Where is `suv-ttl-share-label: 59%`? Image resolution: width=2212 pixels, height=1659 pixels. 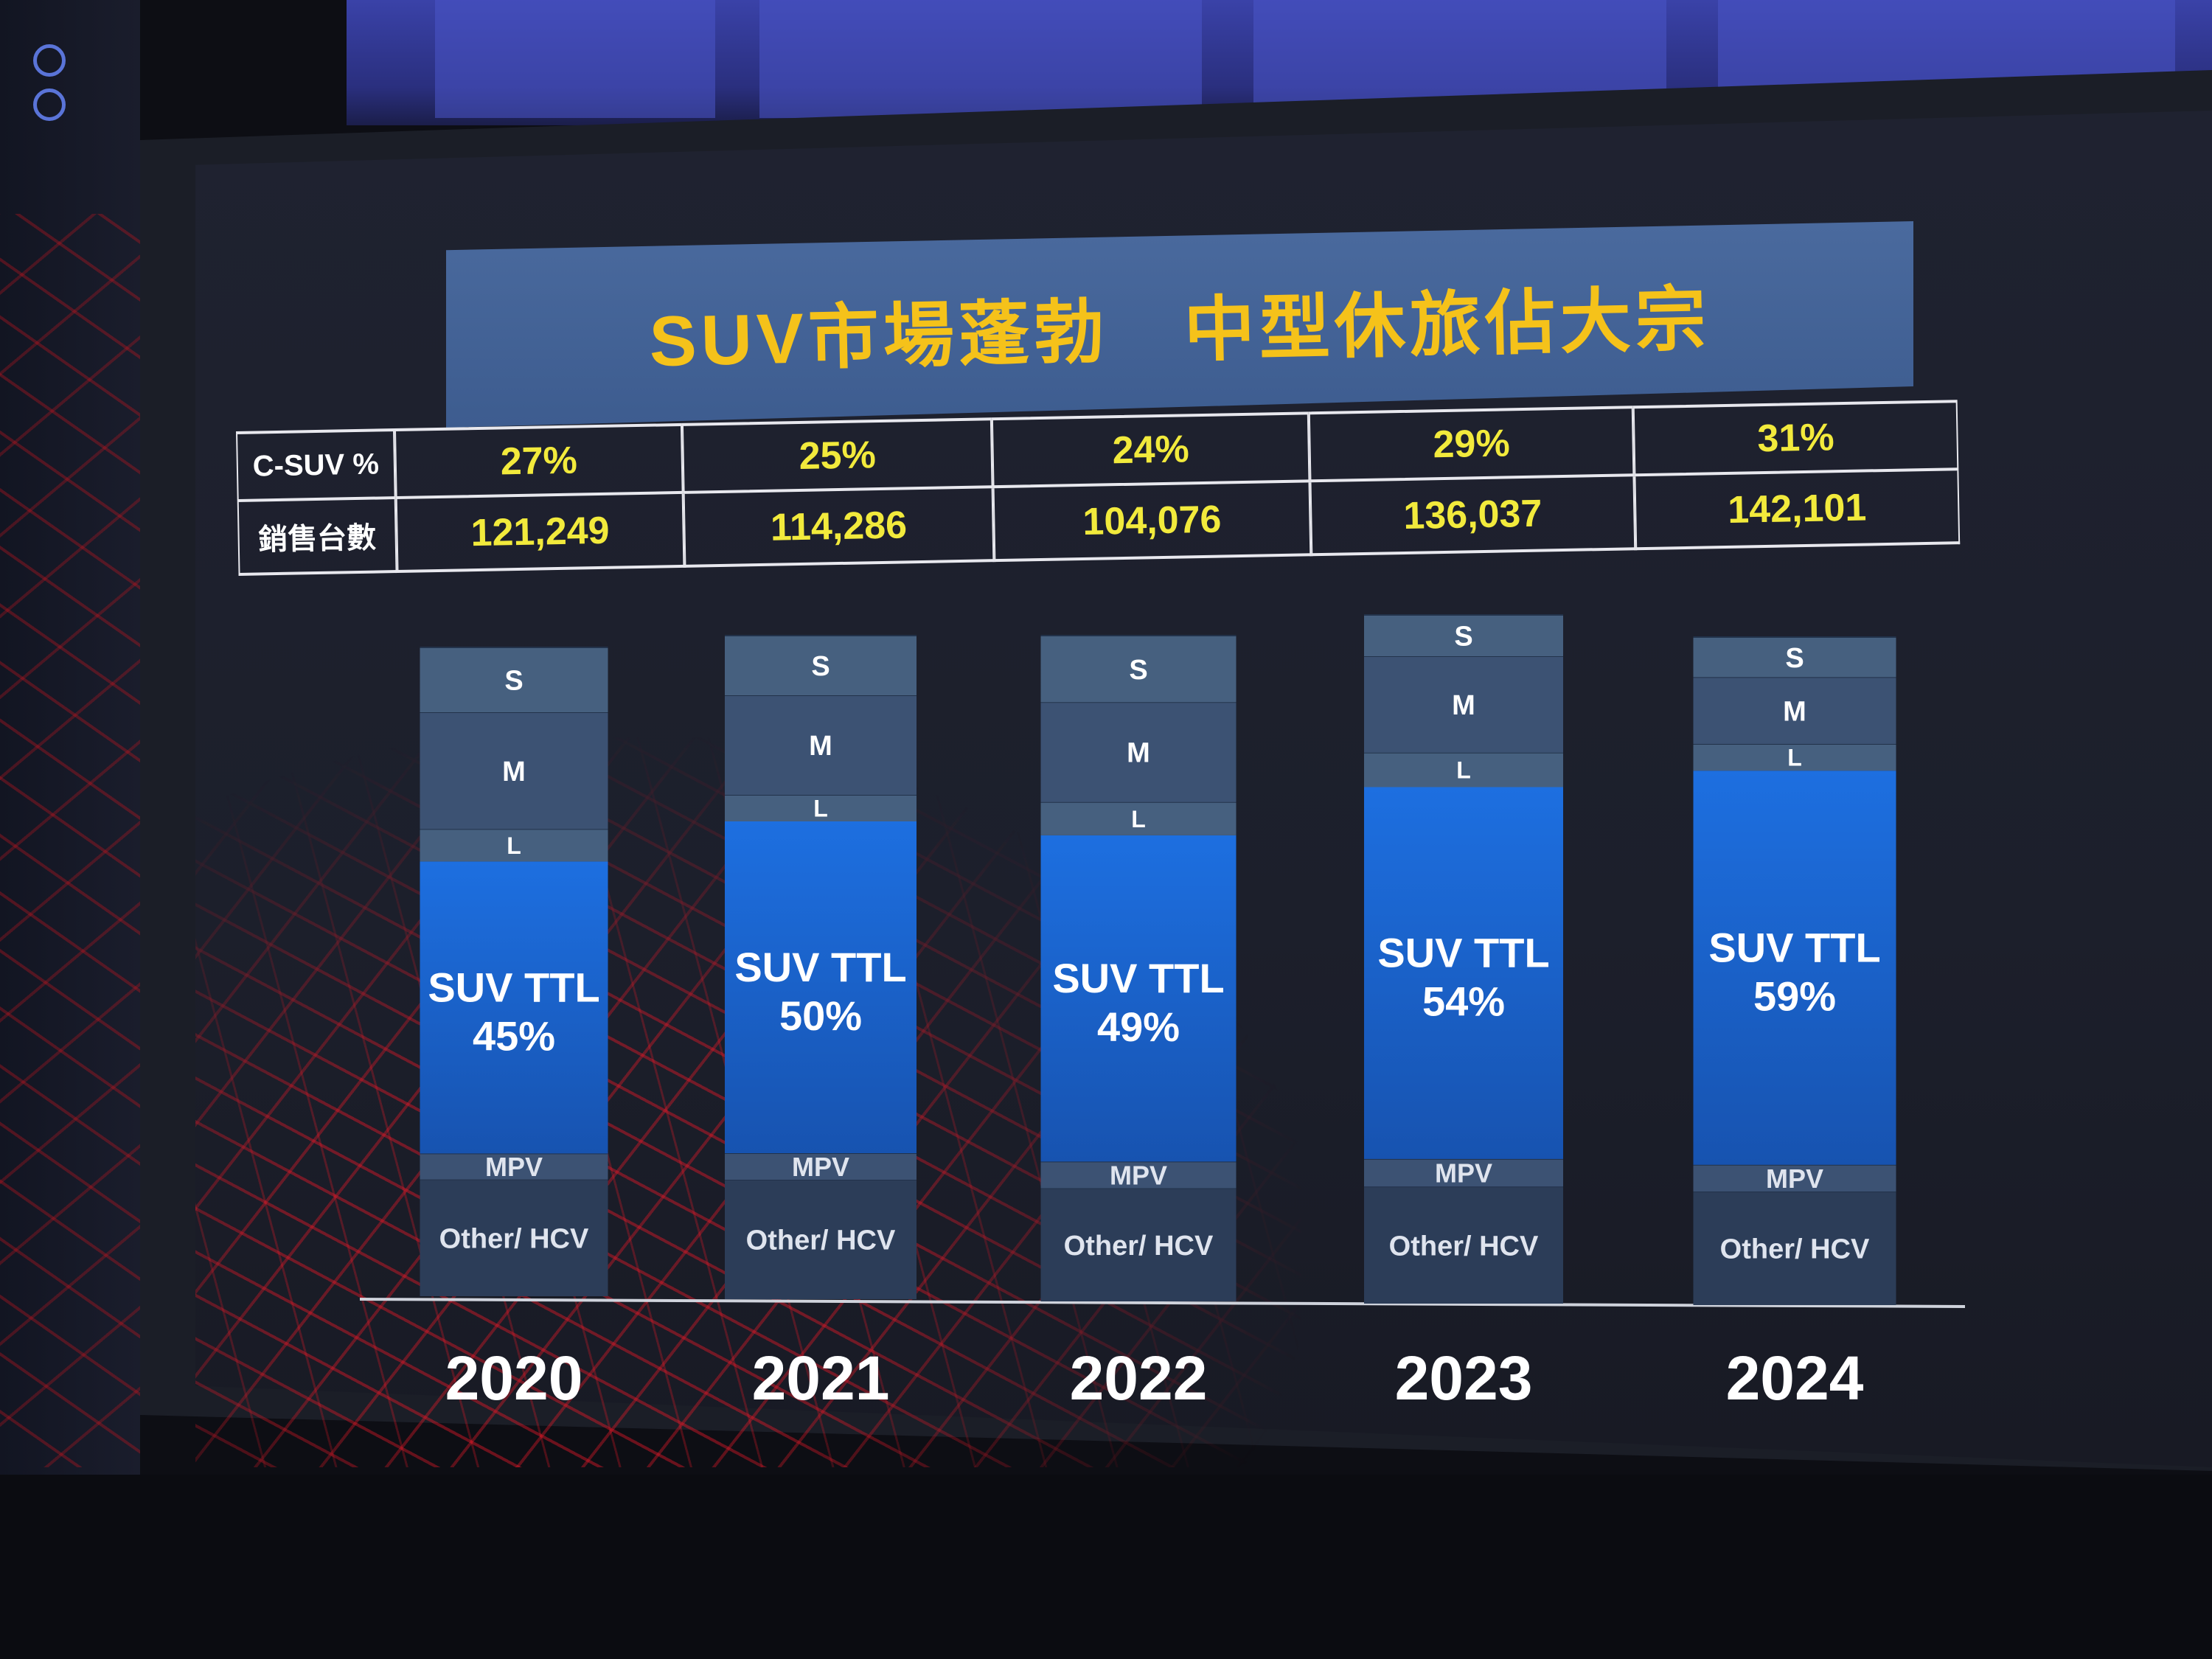 suv-ttl-share-label: 59% is located at coordinates (1794, 996).